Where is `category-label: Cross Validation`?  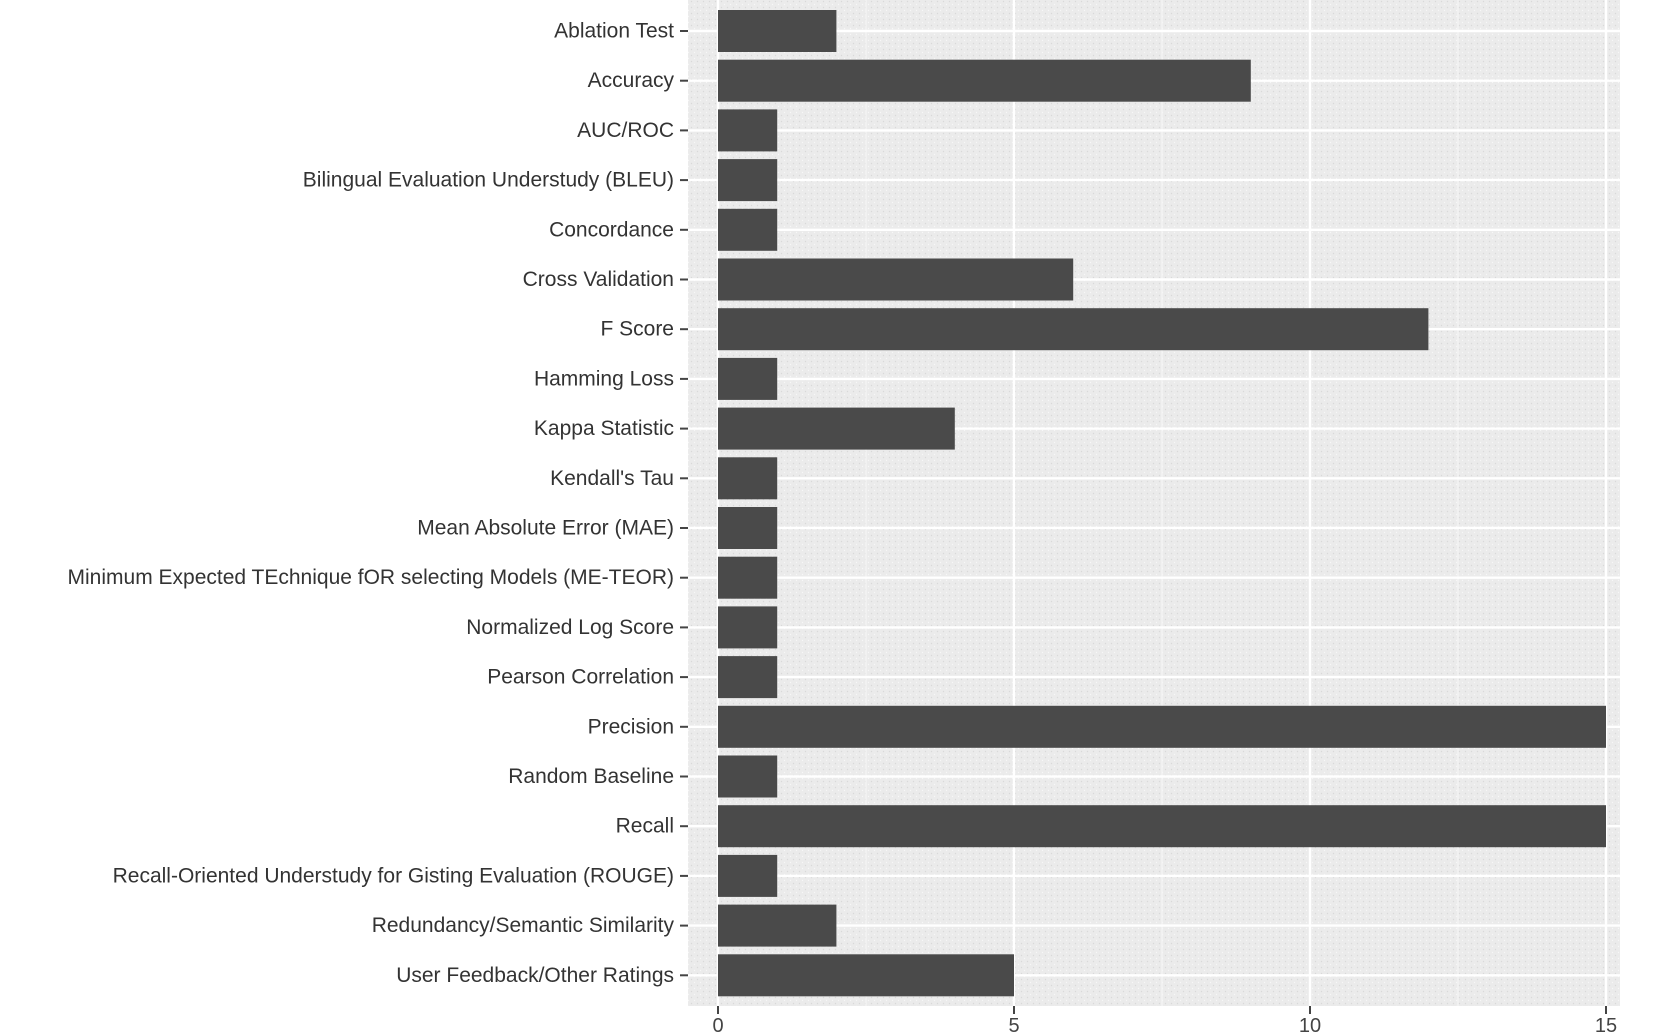 category-label: Cross Validation is located at coordinates (598, 279).